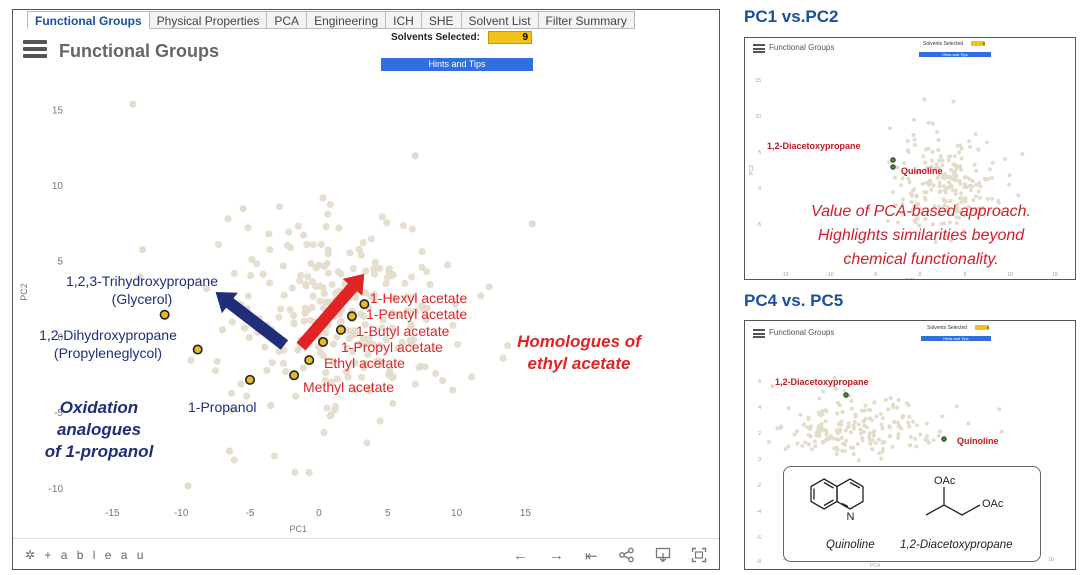  What do you see at coordinates (699, 557) in the screenshot?
I see `fullscreen-icon` at bounding box center [699, 557].